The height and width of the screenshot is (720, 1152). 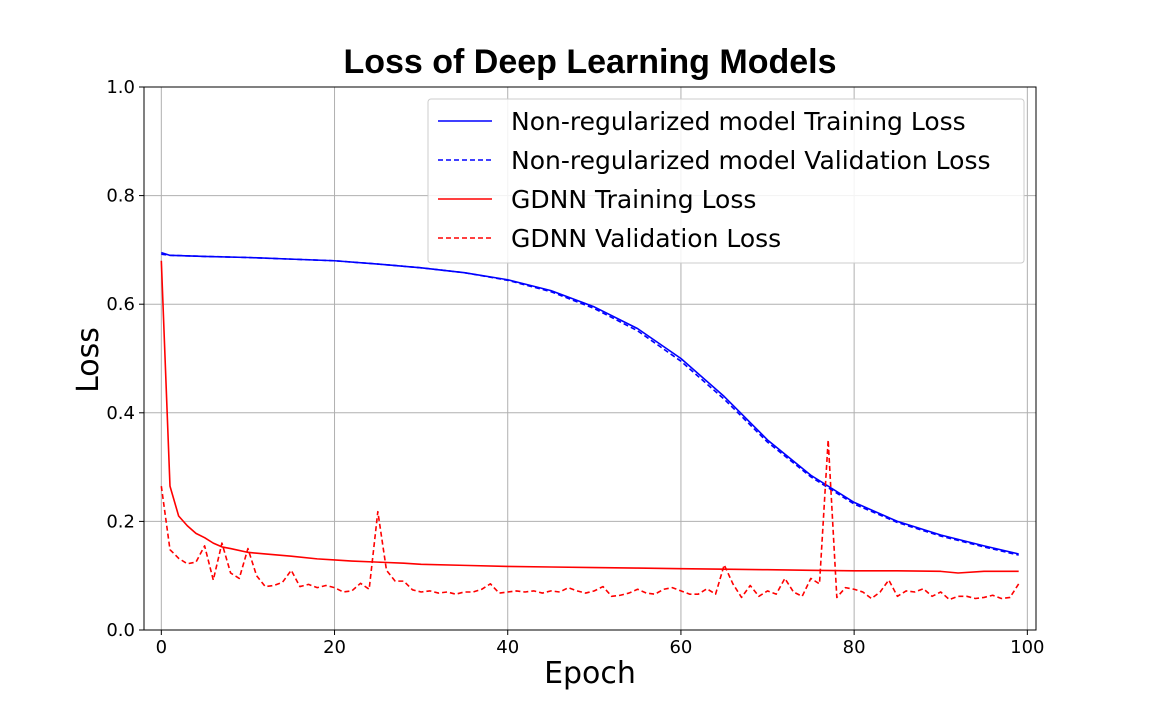 What do you see at coordinates (120, 304) in the screenshot?
I see `y-tick-label: 0.6` at bounding box center [120, 304].